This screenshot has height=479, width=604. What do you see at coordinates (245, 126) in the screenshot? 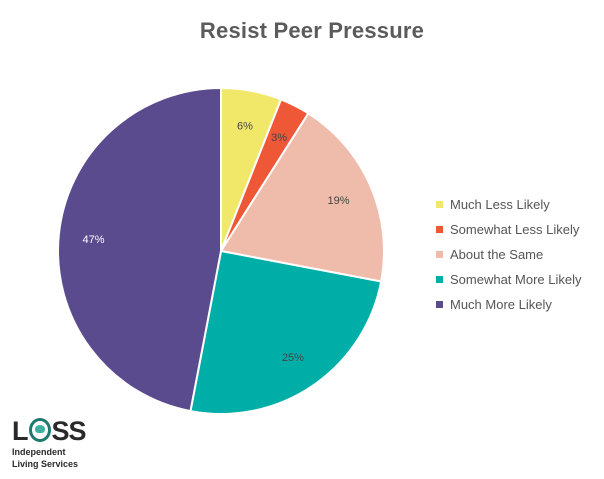
I see `slice-data-label-1: 6%` at bounding box center [245, 126].